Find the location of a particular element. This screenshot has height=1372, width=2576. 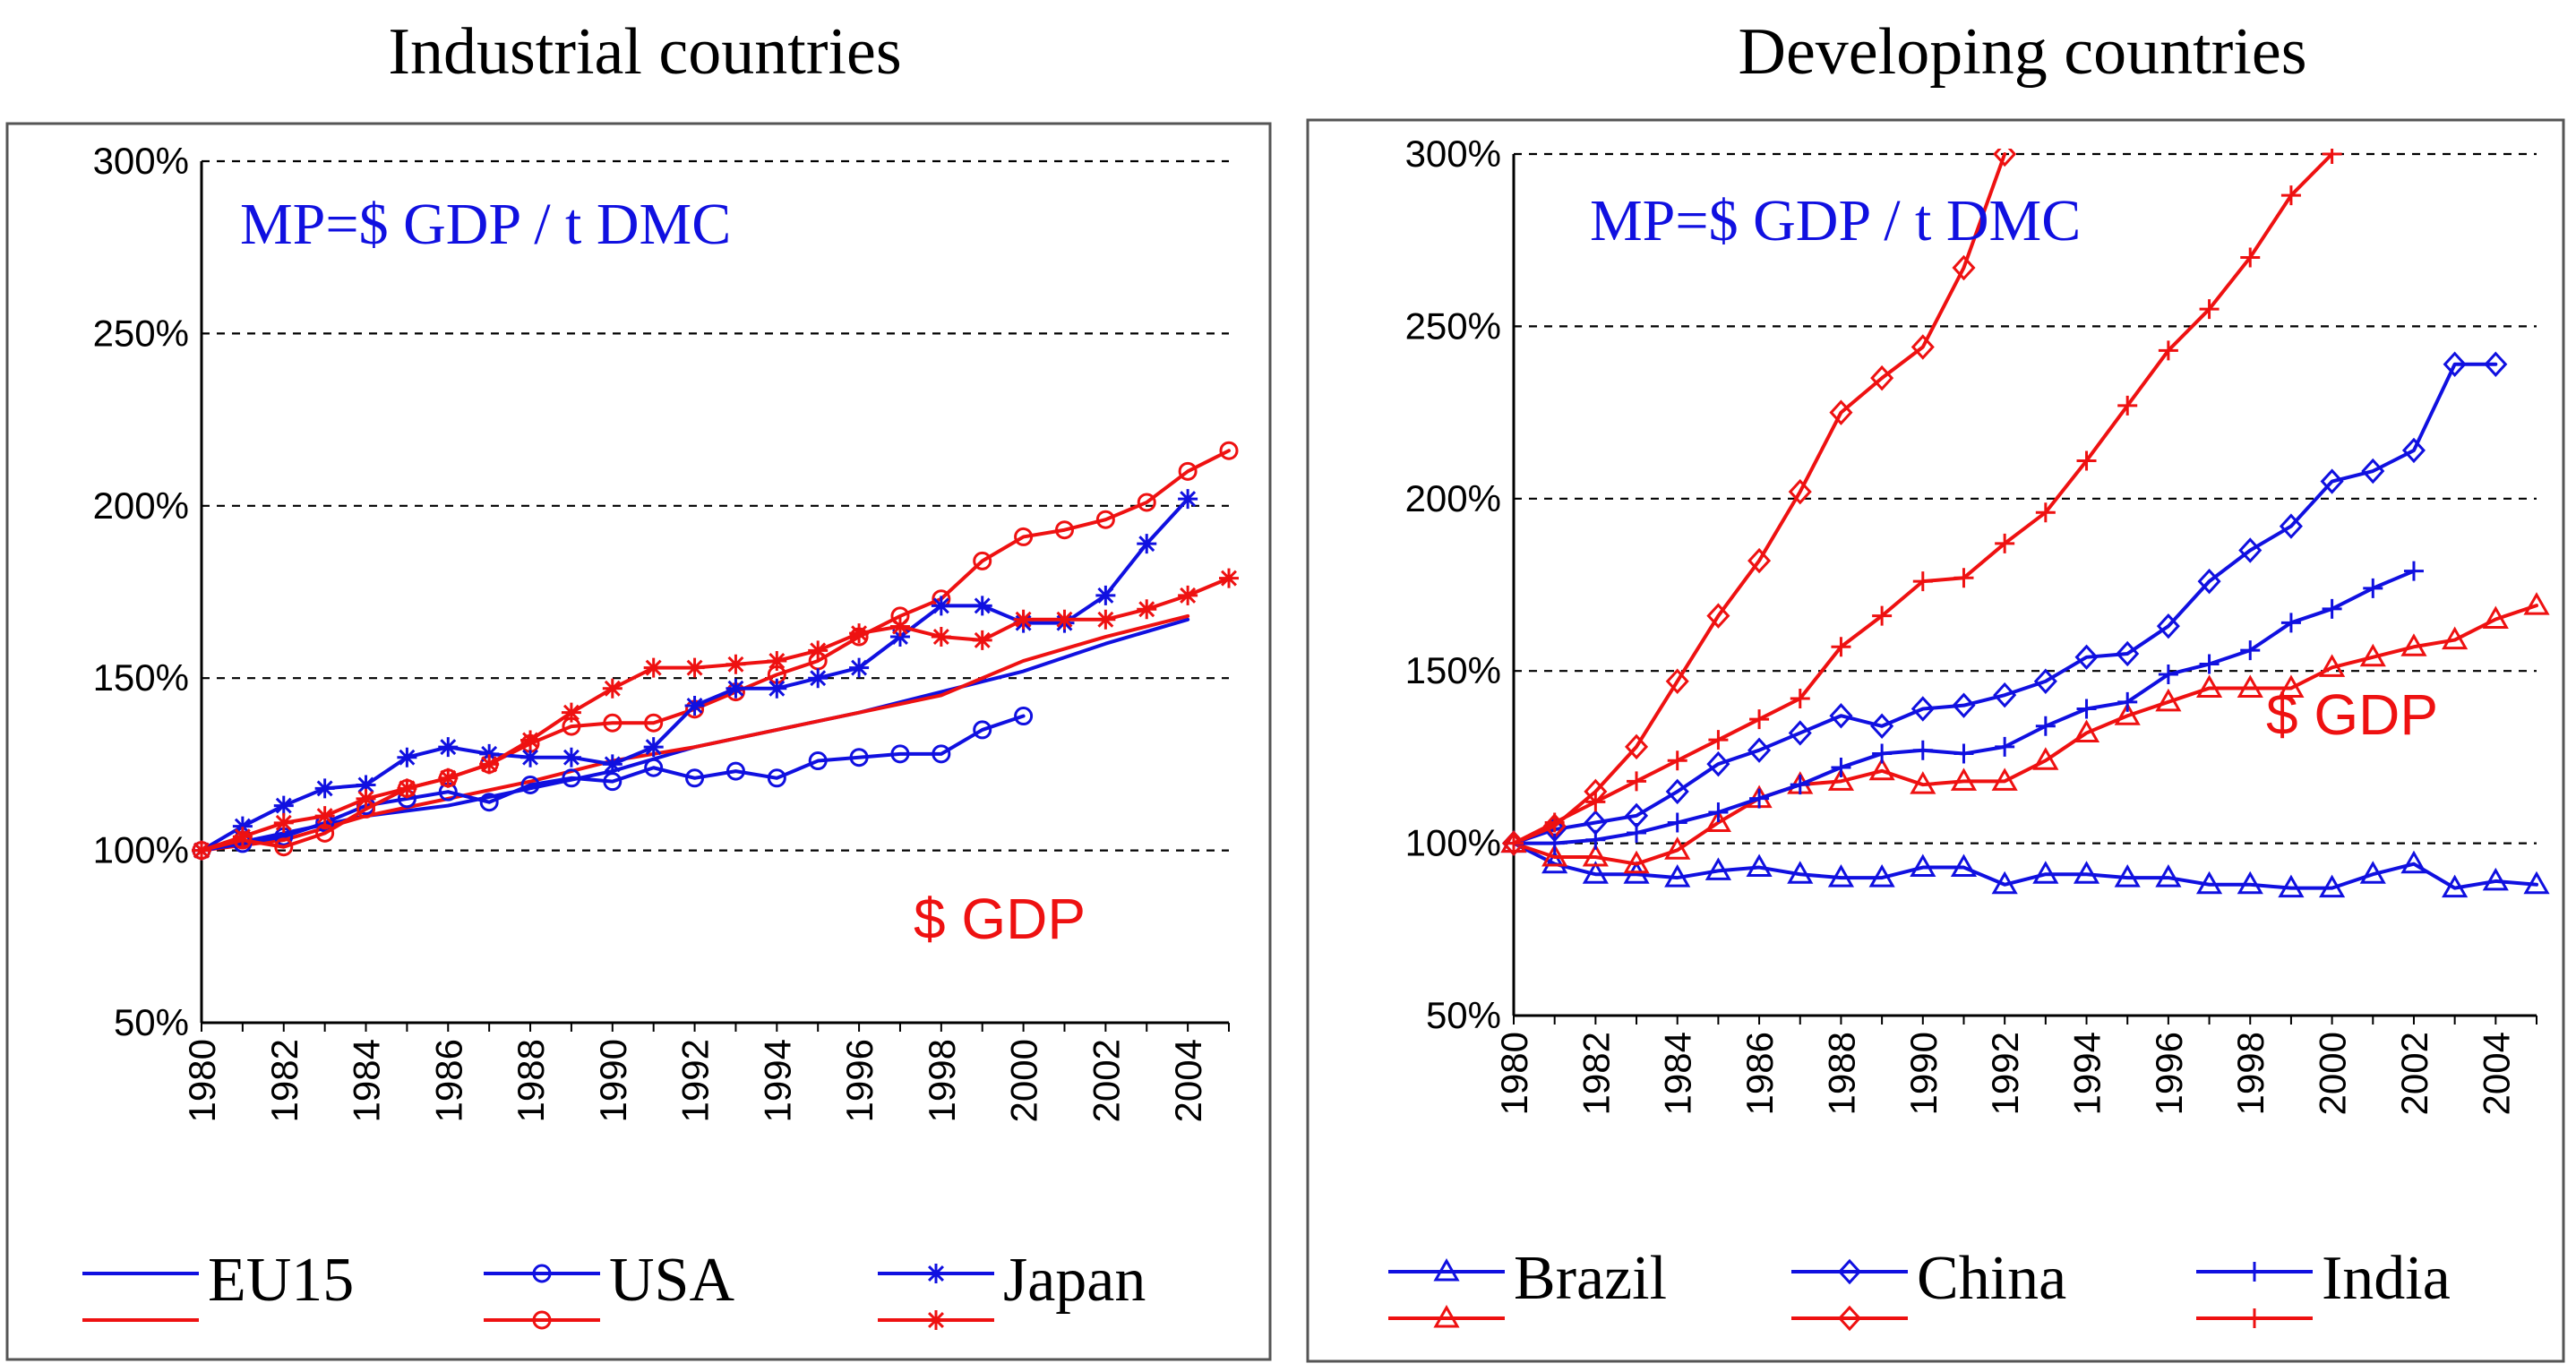

plot-area is located at coordinates (715, 651).